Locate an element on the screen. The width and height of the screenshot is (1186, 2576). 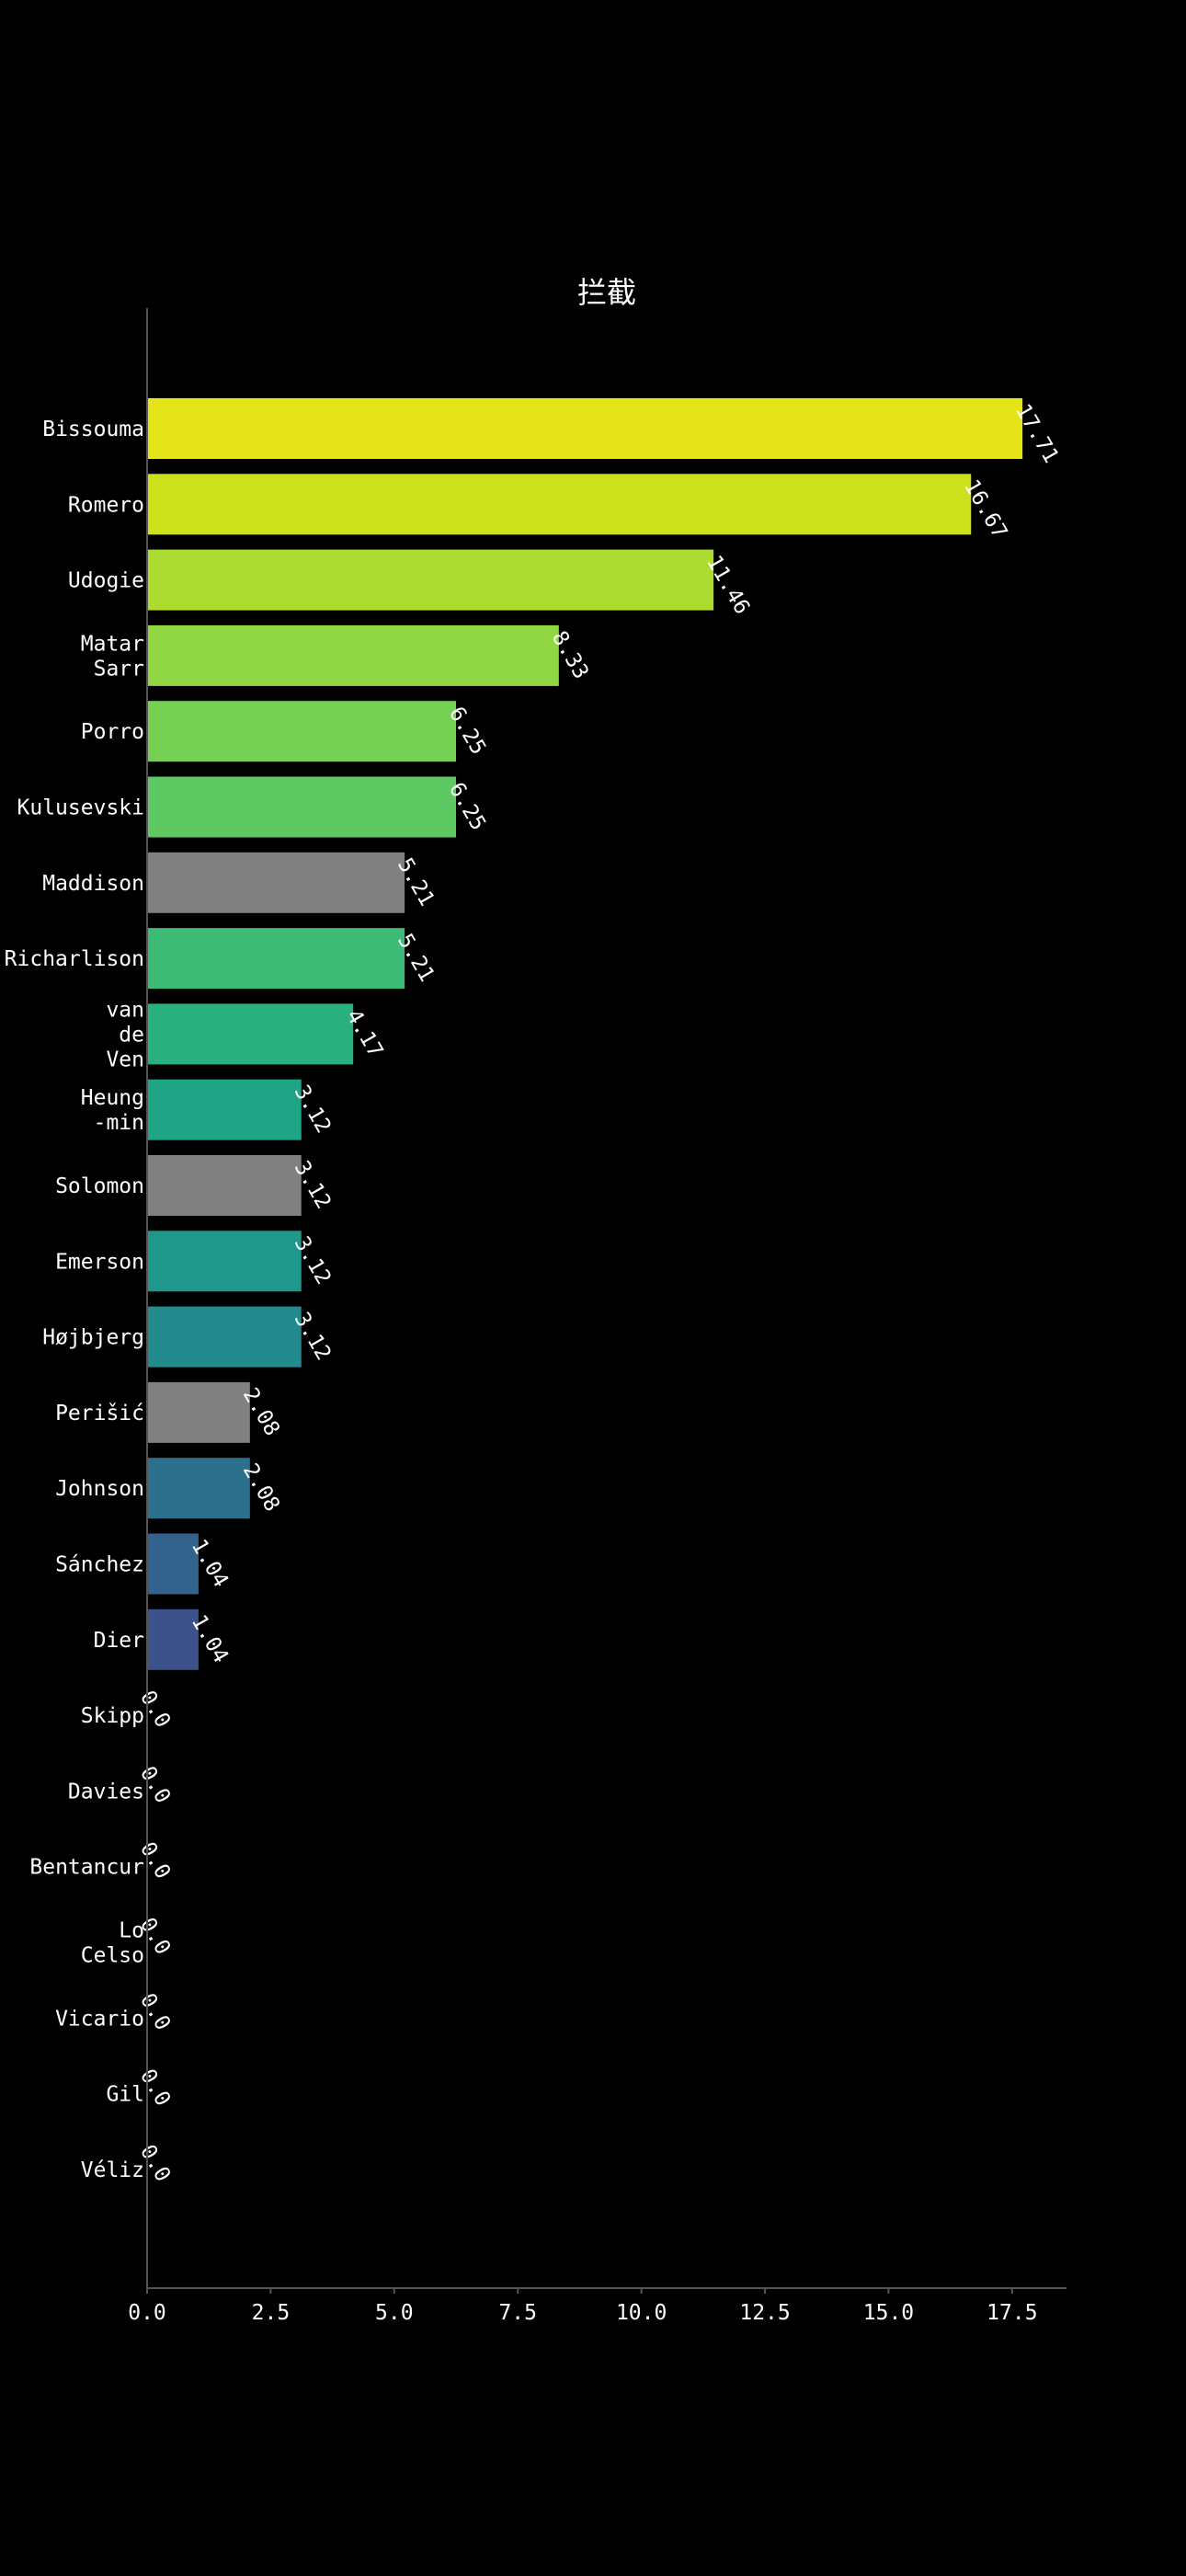
chart-title: 拦截 is located at coordinates (606, 292).